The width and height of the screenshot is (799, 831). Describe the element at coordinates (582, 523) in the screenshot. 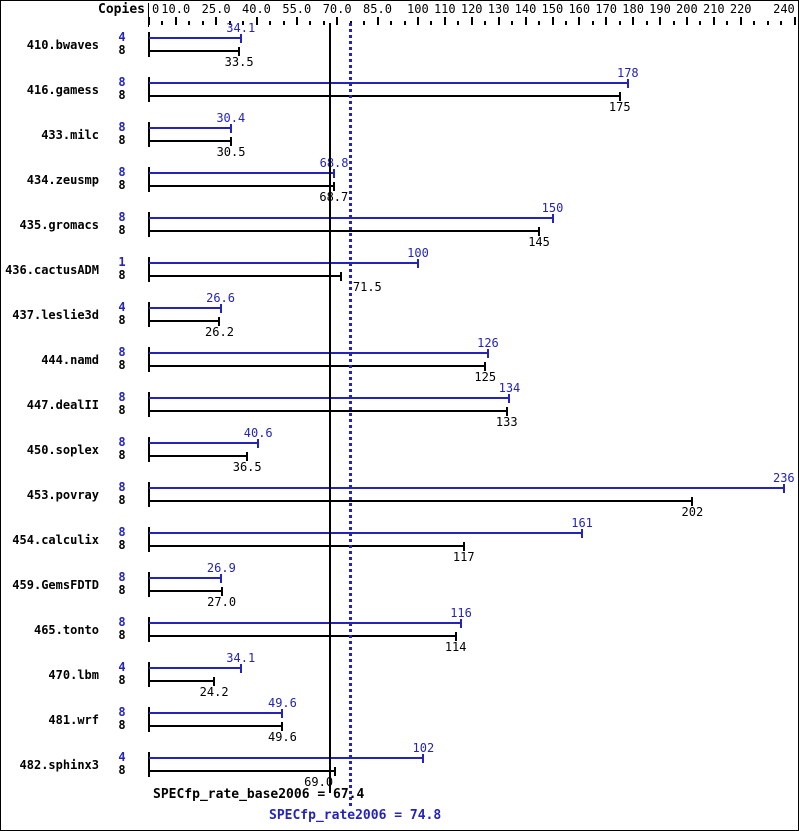

I see `peak-value-label: 161` at that location.